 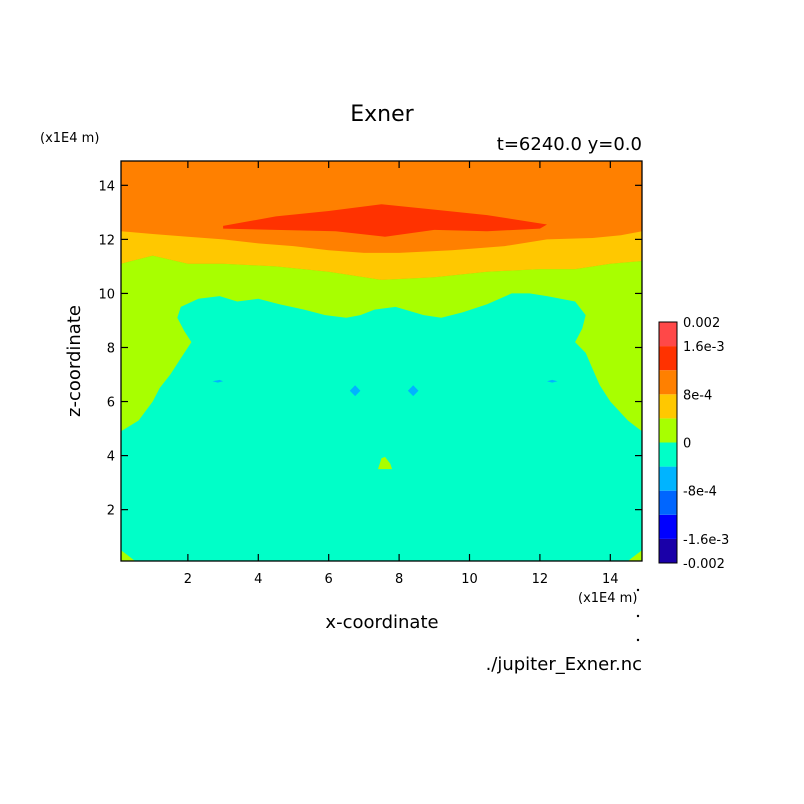 I want to click on y-tick-label: 10, so click(x=106, y=294).